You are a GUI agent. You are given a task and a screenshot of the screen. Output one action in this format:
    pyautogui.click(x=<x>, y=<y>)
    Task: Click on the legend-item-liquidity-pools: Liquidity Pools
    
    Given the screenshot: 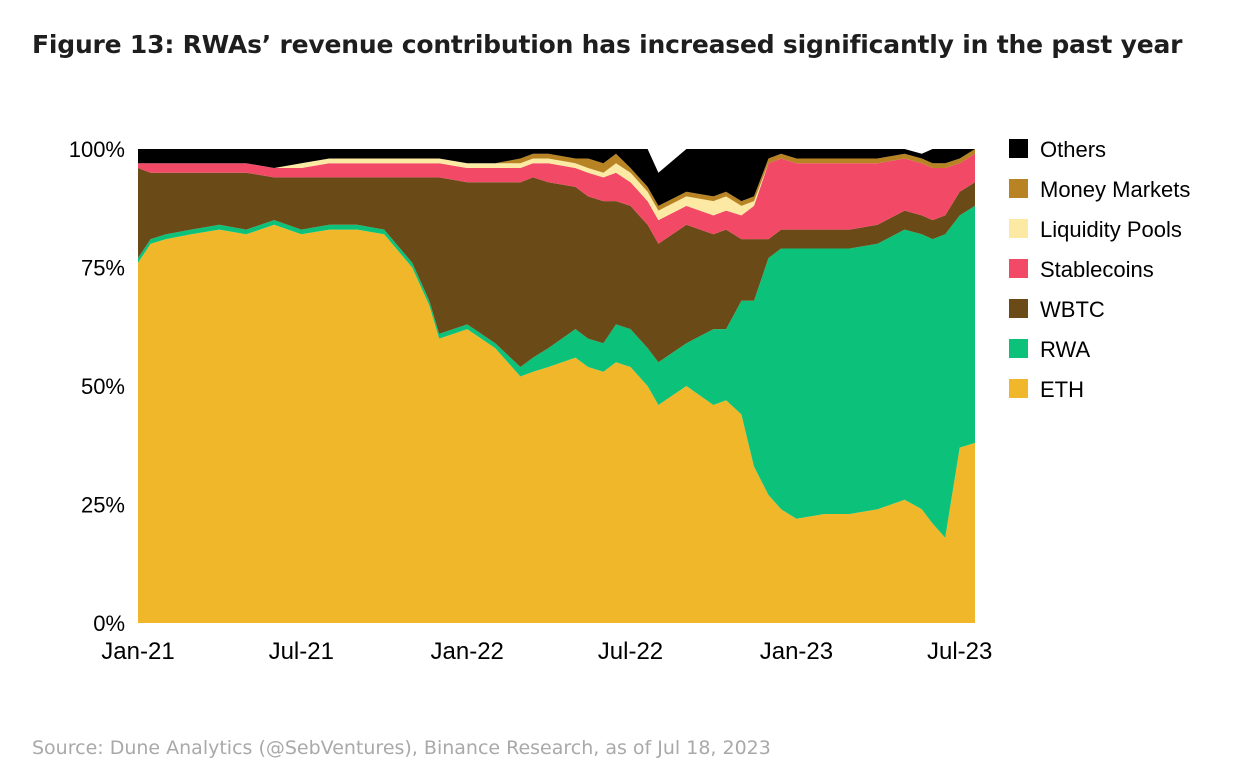 What is the action you would take?
    pyautogui.click(x=1095, y=229)
    